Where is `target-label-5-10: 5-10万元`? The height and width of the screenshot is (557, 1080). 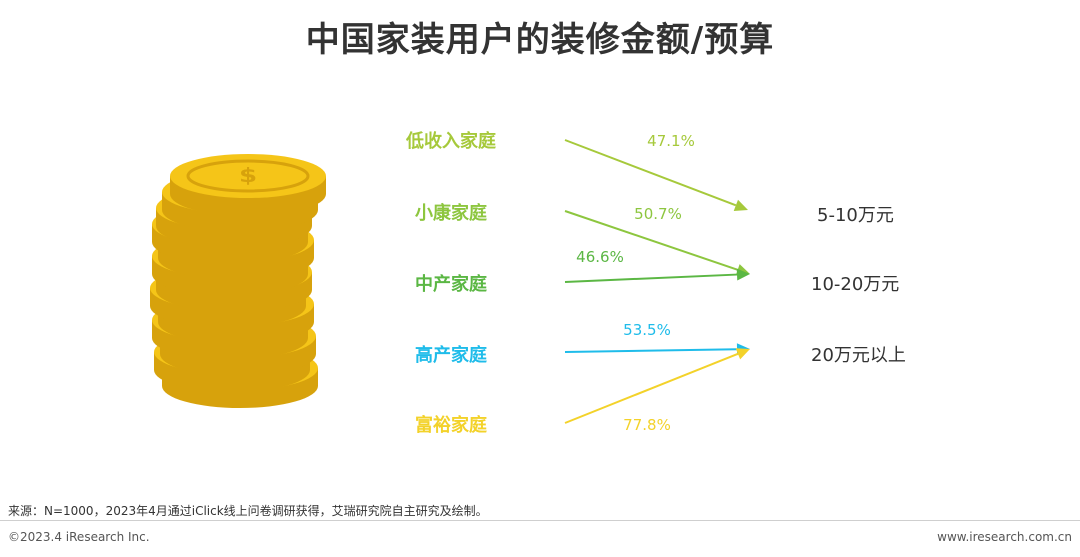
target-label-5-10: 5-10万元 is located at coordinates (855, 215).